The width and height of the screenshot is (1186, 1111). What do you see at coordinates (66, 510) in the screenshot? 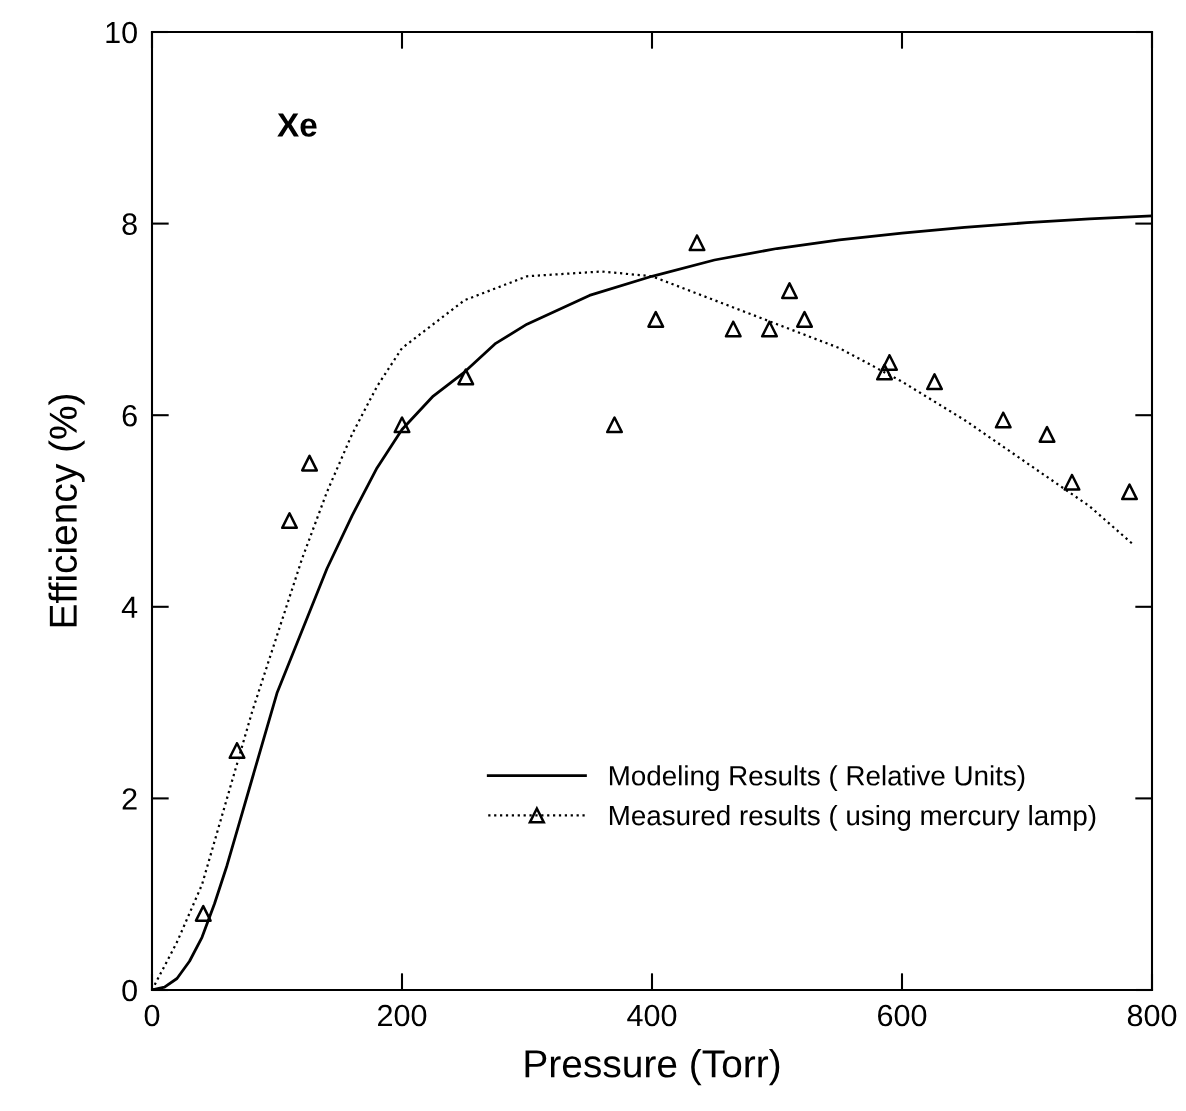
I see `y-axis-title: Efficiency (%)` at bounding box center [66, 510].